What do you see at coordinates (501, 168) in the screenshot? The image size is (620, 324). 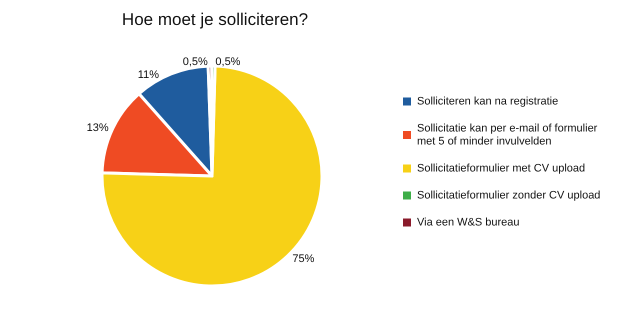 I see `legend-label: Sollicitatieformulier met CV upload` at bounding box center [501, 168].